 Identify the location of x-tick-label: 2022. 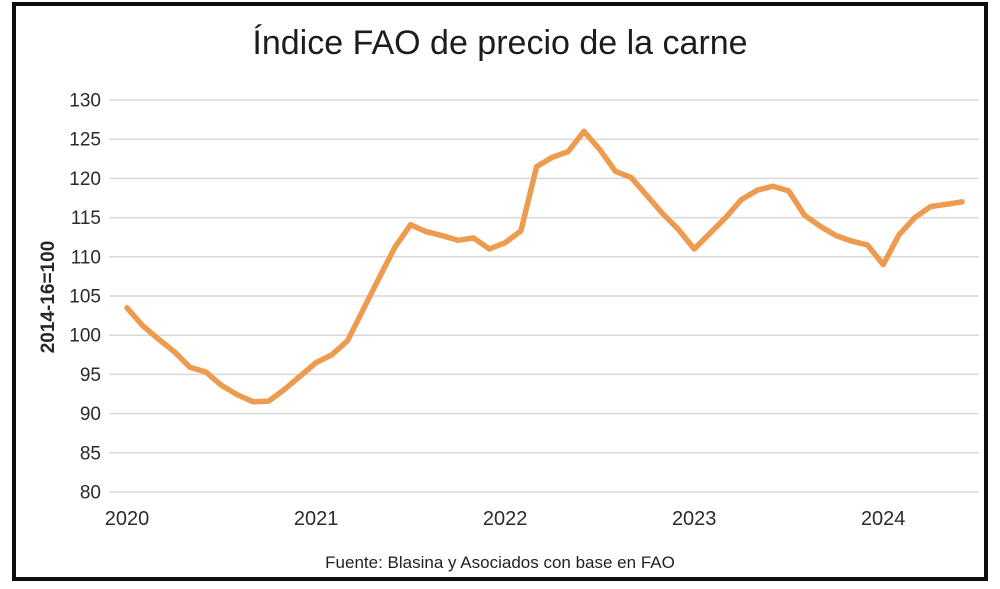
(505, 519).